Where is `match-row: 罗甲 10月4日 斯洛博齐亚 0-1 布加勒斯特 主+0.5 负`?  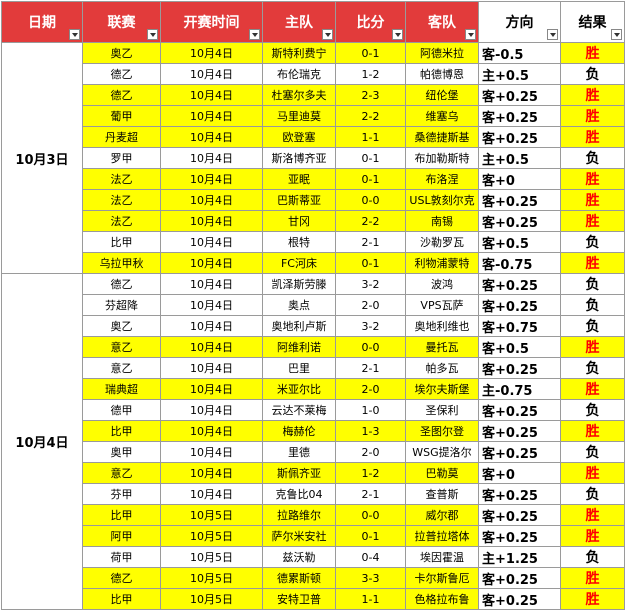 match-row: 罗甲 10月4日 斯洛博齐亚 0-1 布加勒斯特 主+0.5 负 is located at coordinates (313, 158).